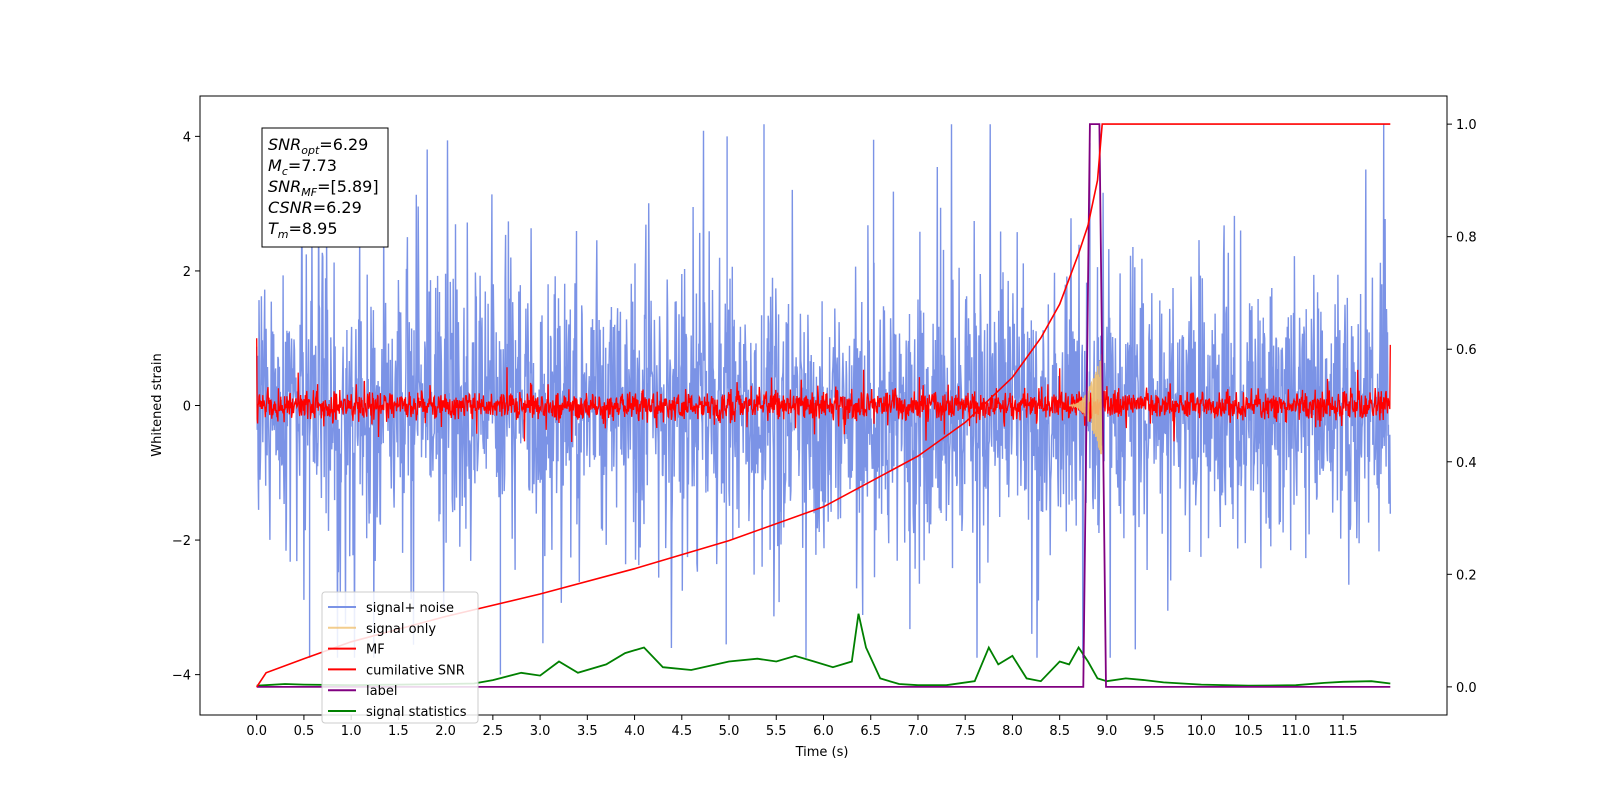  I want to click on anno-snr-mf-label: SNR, so click(284, 186).